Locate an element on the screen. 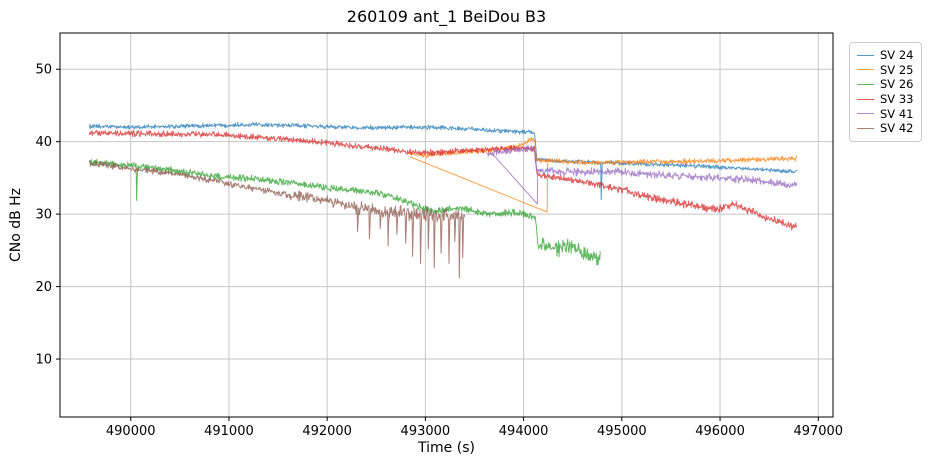 This screenshot has height=470, width=933. y-tick-label: 10 is located at coordinates (43, 360).